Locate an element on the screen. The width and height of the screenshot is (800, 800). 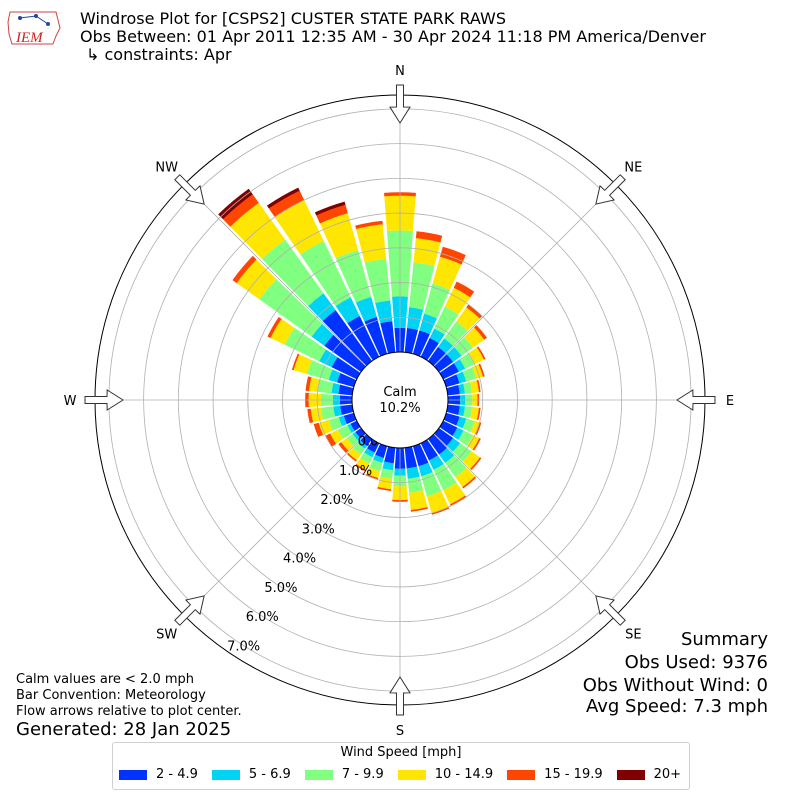
bar-convention-note: Bar Convention: Meteorology is located at coordinates (111, 695).